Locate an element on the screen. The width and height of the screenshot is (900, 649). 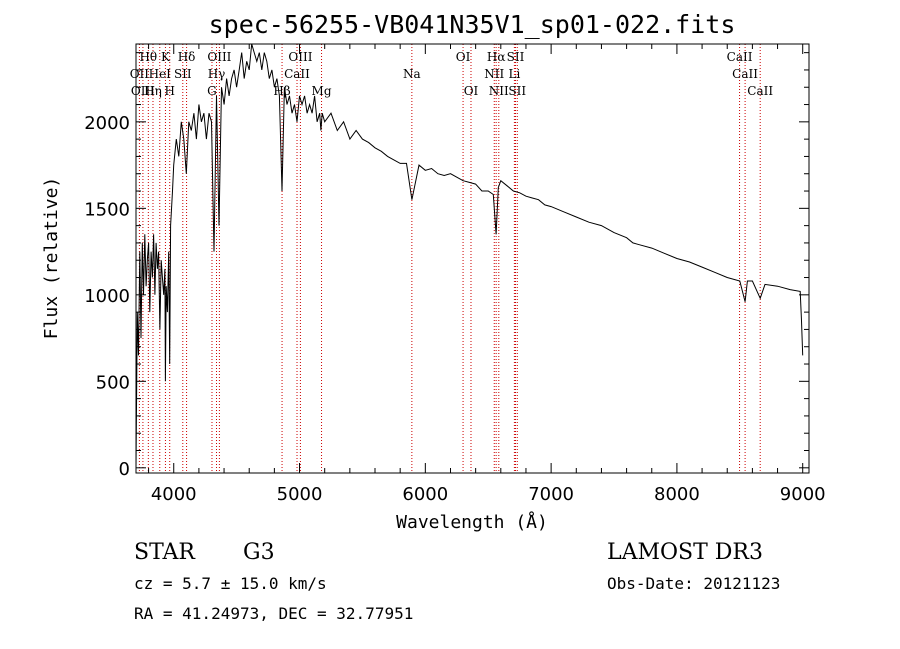
survey-name: LAMOST DR3 is located at coordinates (685, 552).